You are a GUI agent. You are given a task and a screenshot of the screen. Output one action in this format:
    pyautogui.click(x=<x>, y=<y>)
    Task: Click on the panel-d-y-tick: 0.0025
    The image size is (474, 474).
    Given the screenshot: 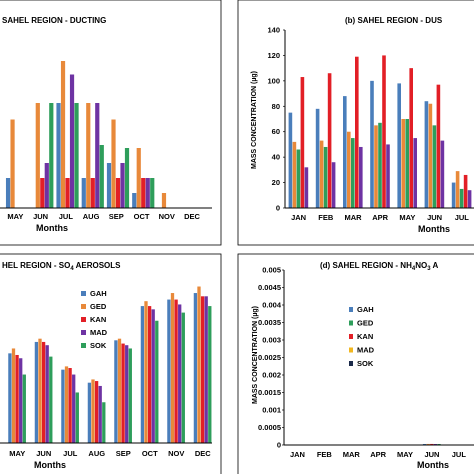 What is the action you would take?
    pyautogui.click(x=269, y=357)
    